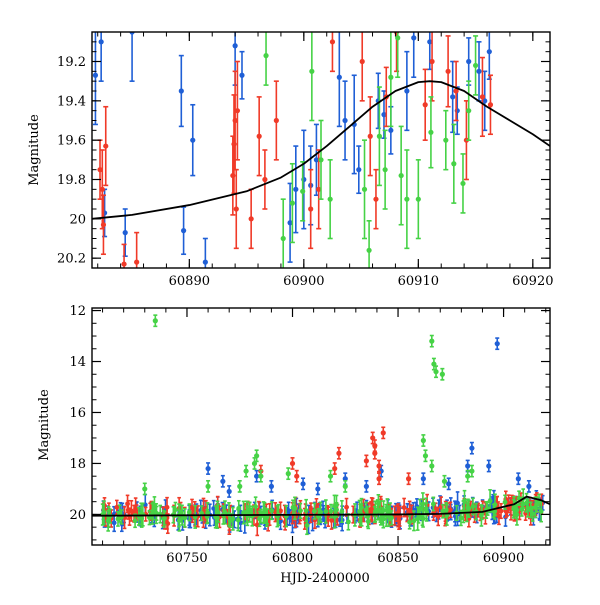 This screenshot has width=600, height=605. What do you see at coordinates (186, 558) in the screenshot?
I see `x-tick-label: 60750` at bounding box center [186, 558].